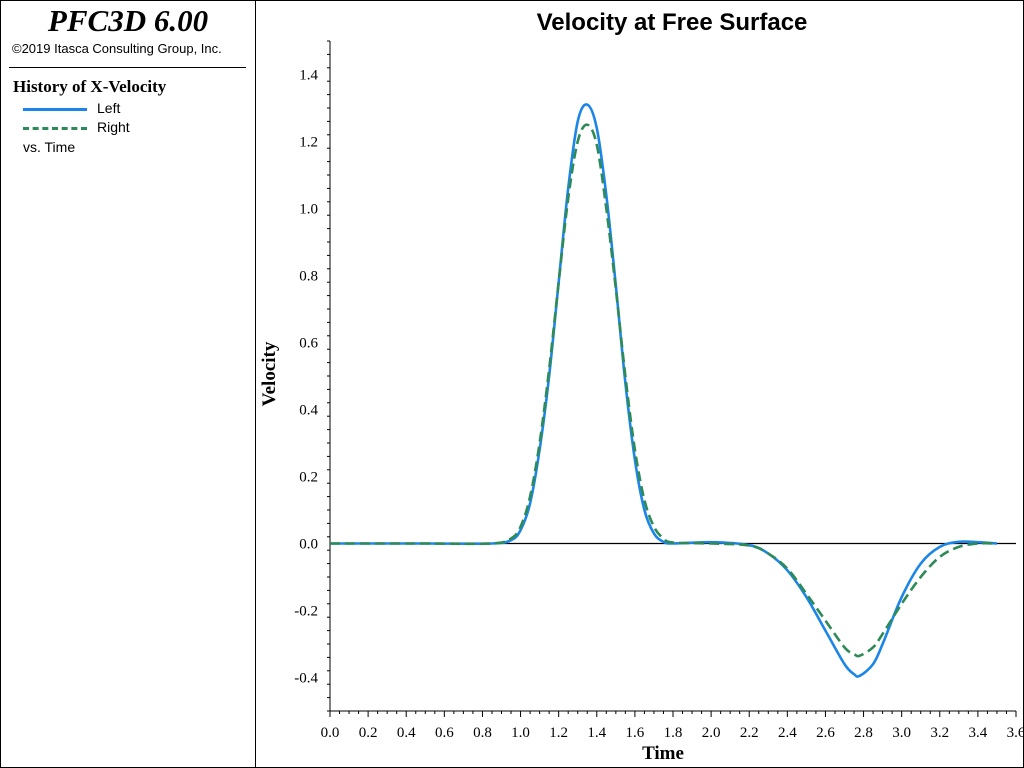  What do you see at coordinates (117, 48) in the screenshot?
I see `copyright-notice: ©2019 Itasca Consulting Group, Inc.` at bounding box center [117, 48].